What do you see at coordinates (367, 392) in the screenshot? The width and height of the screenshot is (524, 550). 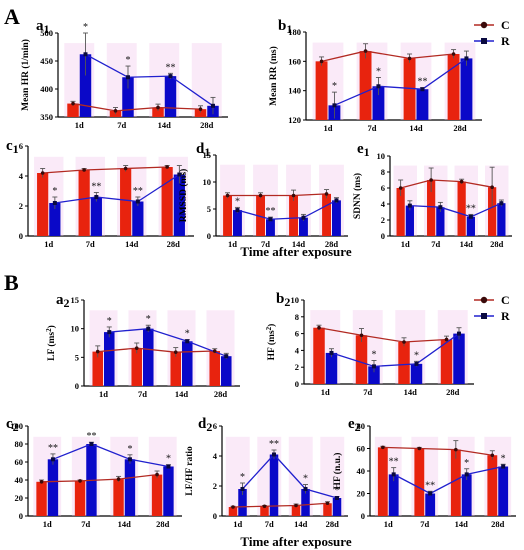 I see `x-tick-label-b2-7d: 7d` at bounding box center [367, 392].